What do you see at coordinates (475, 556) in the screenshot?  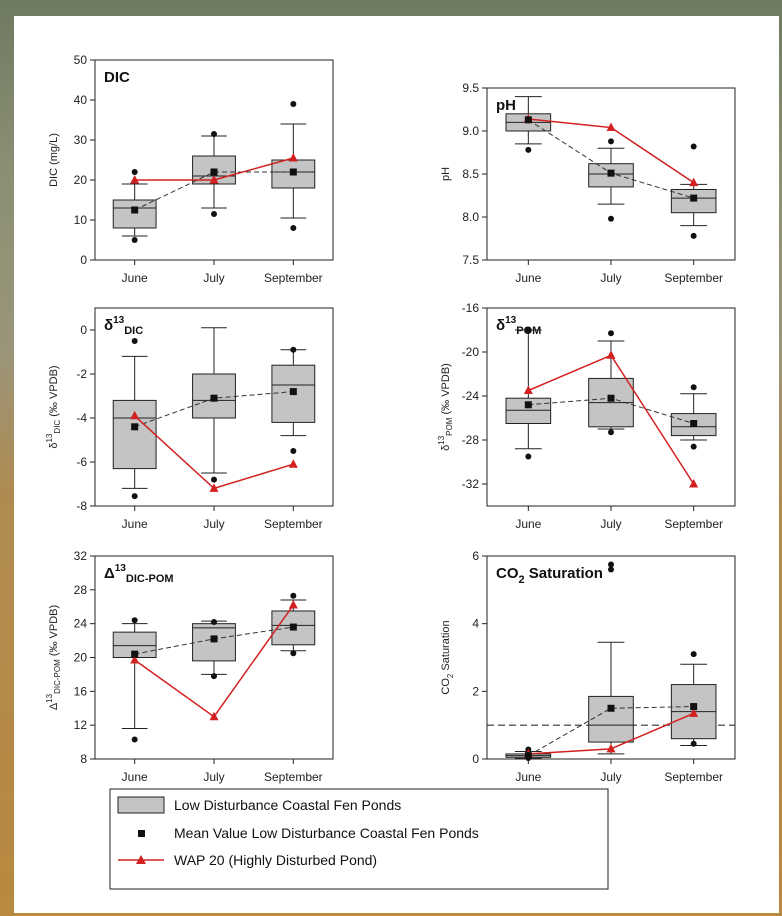 I see `y-tick-label: 6` at bounding box center [475, 556].